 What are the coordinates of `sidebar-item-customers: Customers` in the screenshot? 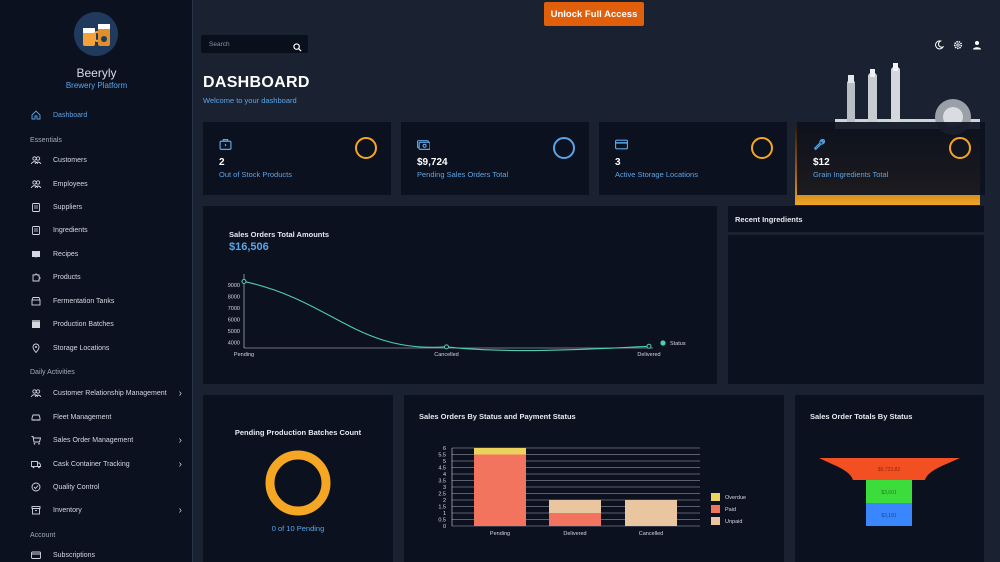 It's located at (110, 160).